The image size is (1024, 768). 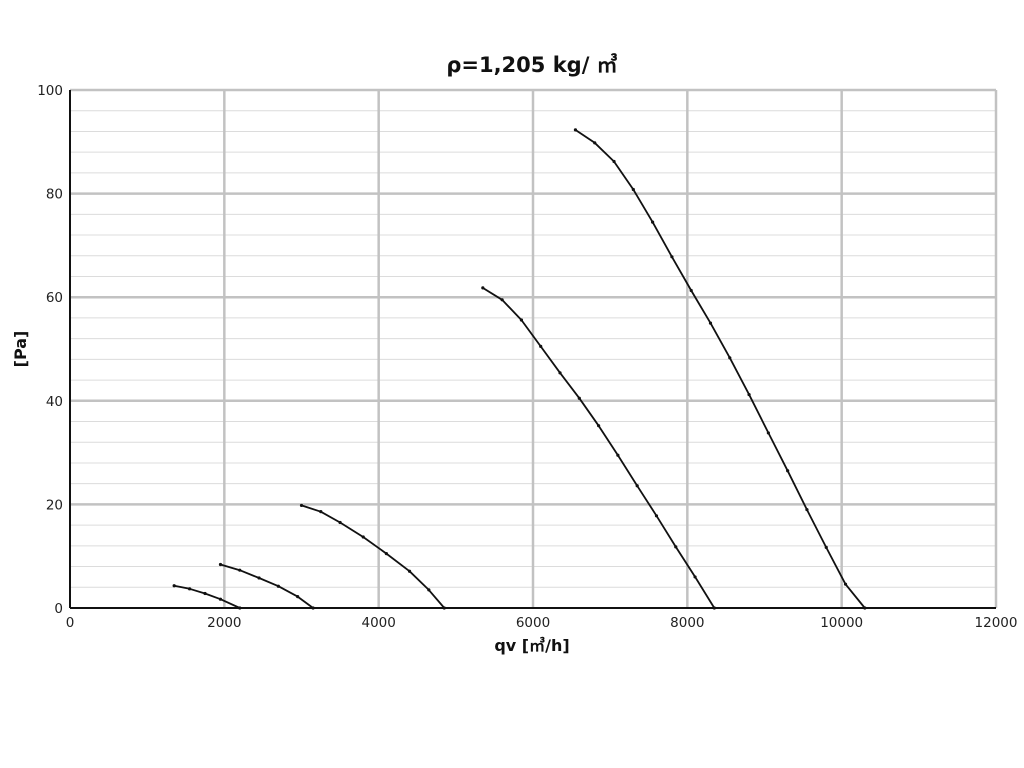 I want to click on chart-title: ρ=1,205 kg/ ㎥, so click(x=531, y=65).